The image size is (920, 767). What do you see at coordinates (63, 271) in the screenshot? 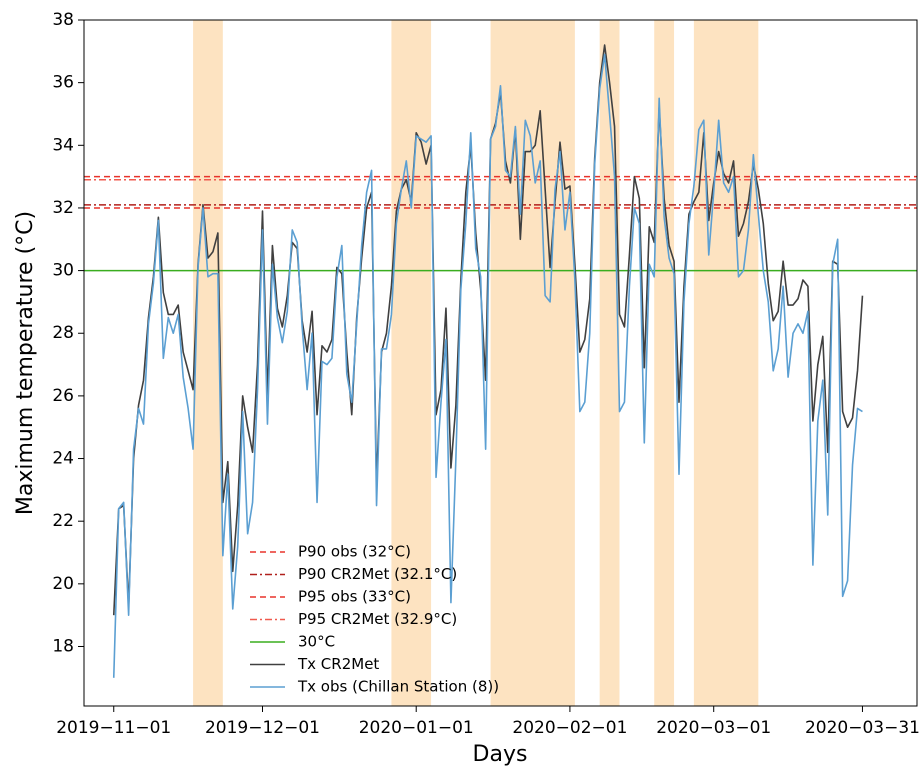
I see `y-tick-label: 30` at bounding box center [63, 271].